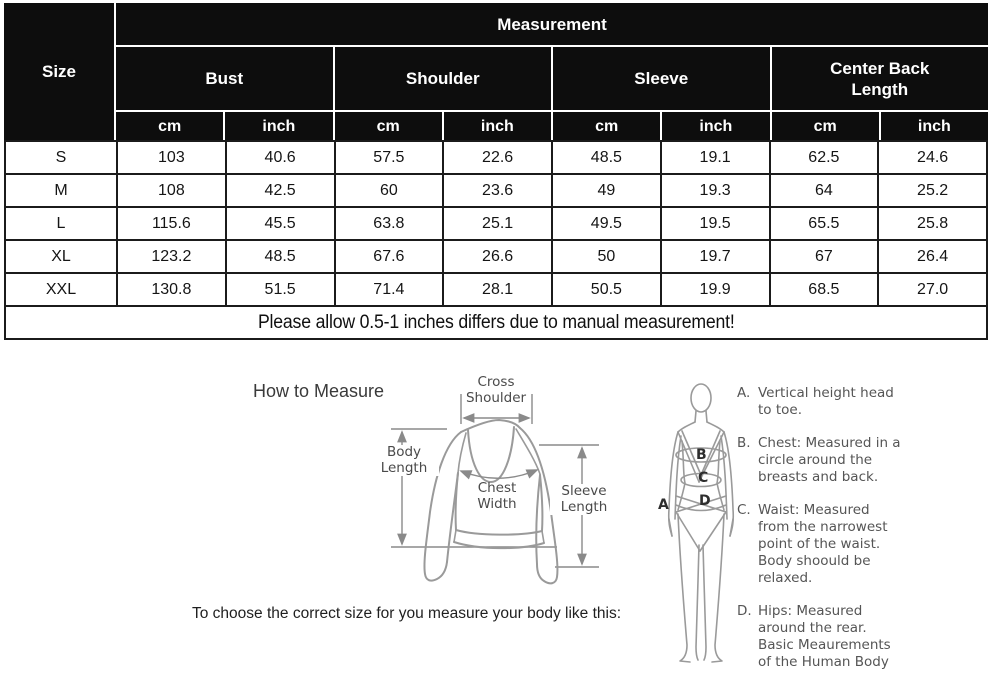 The image size is (990, 698). I want to click on row-size-label: S, so click(61, 157).